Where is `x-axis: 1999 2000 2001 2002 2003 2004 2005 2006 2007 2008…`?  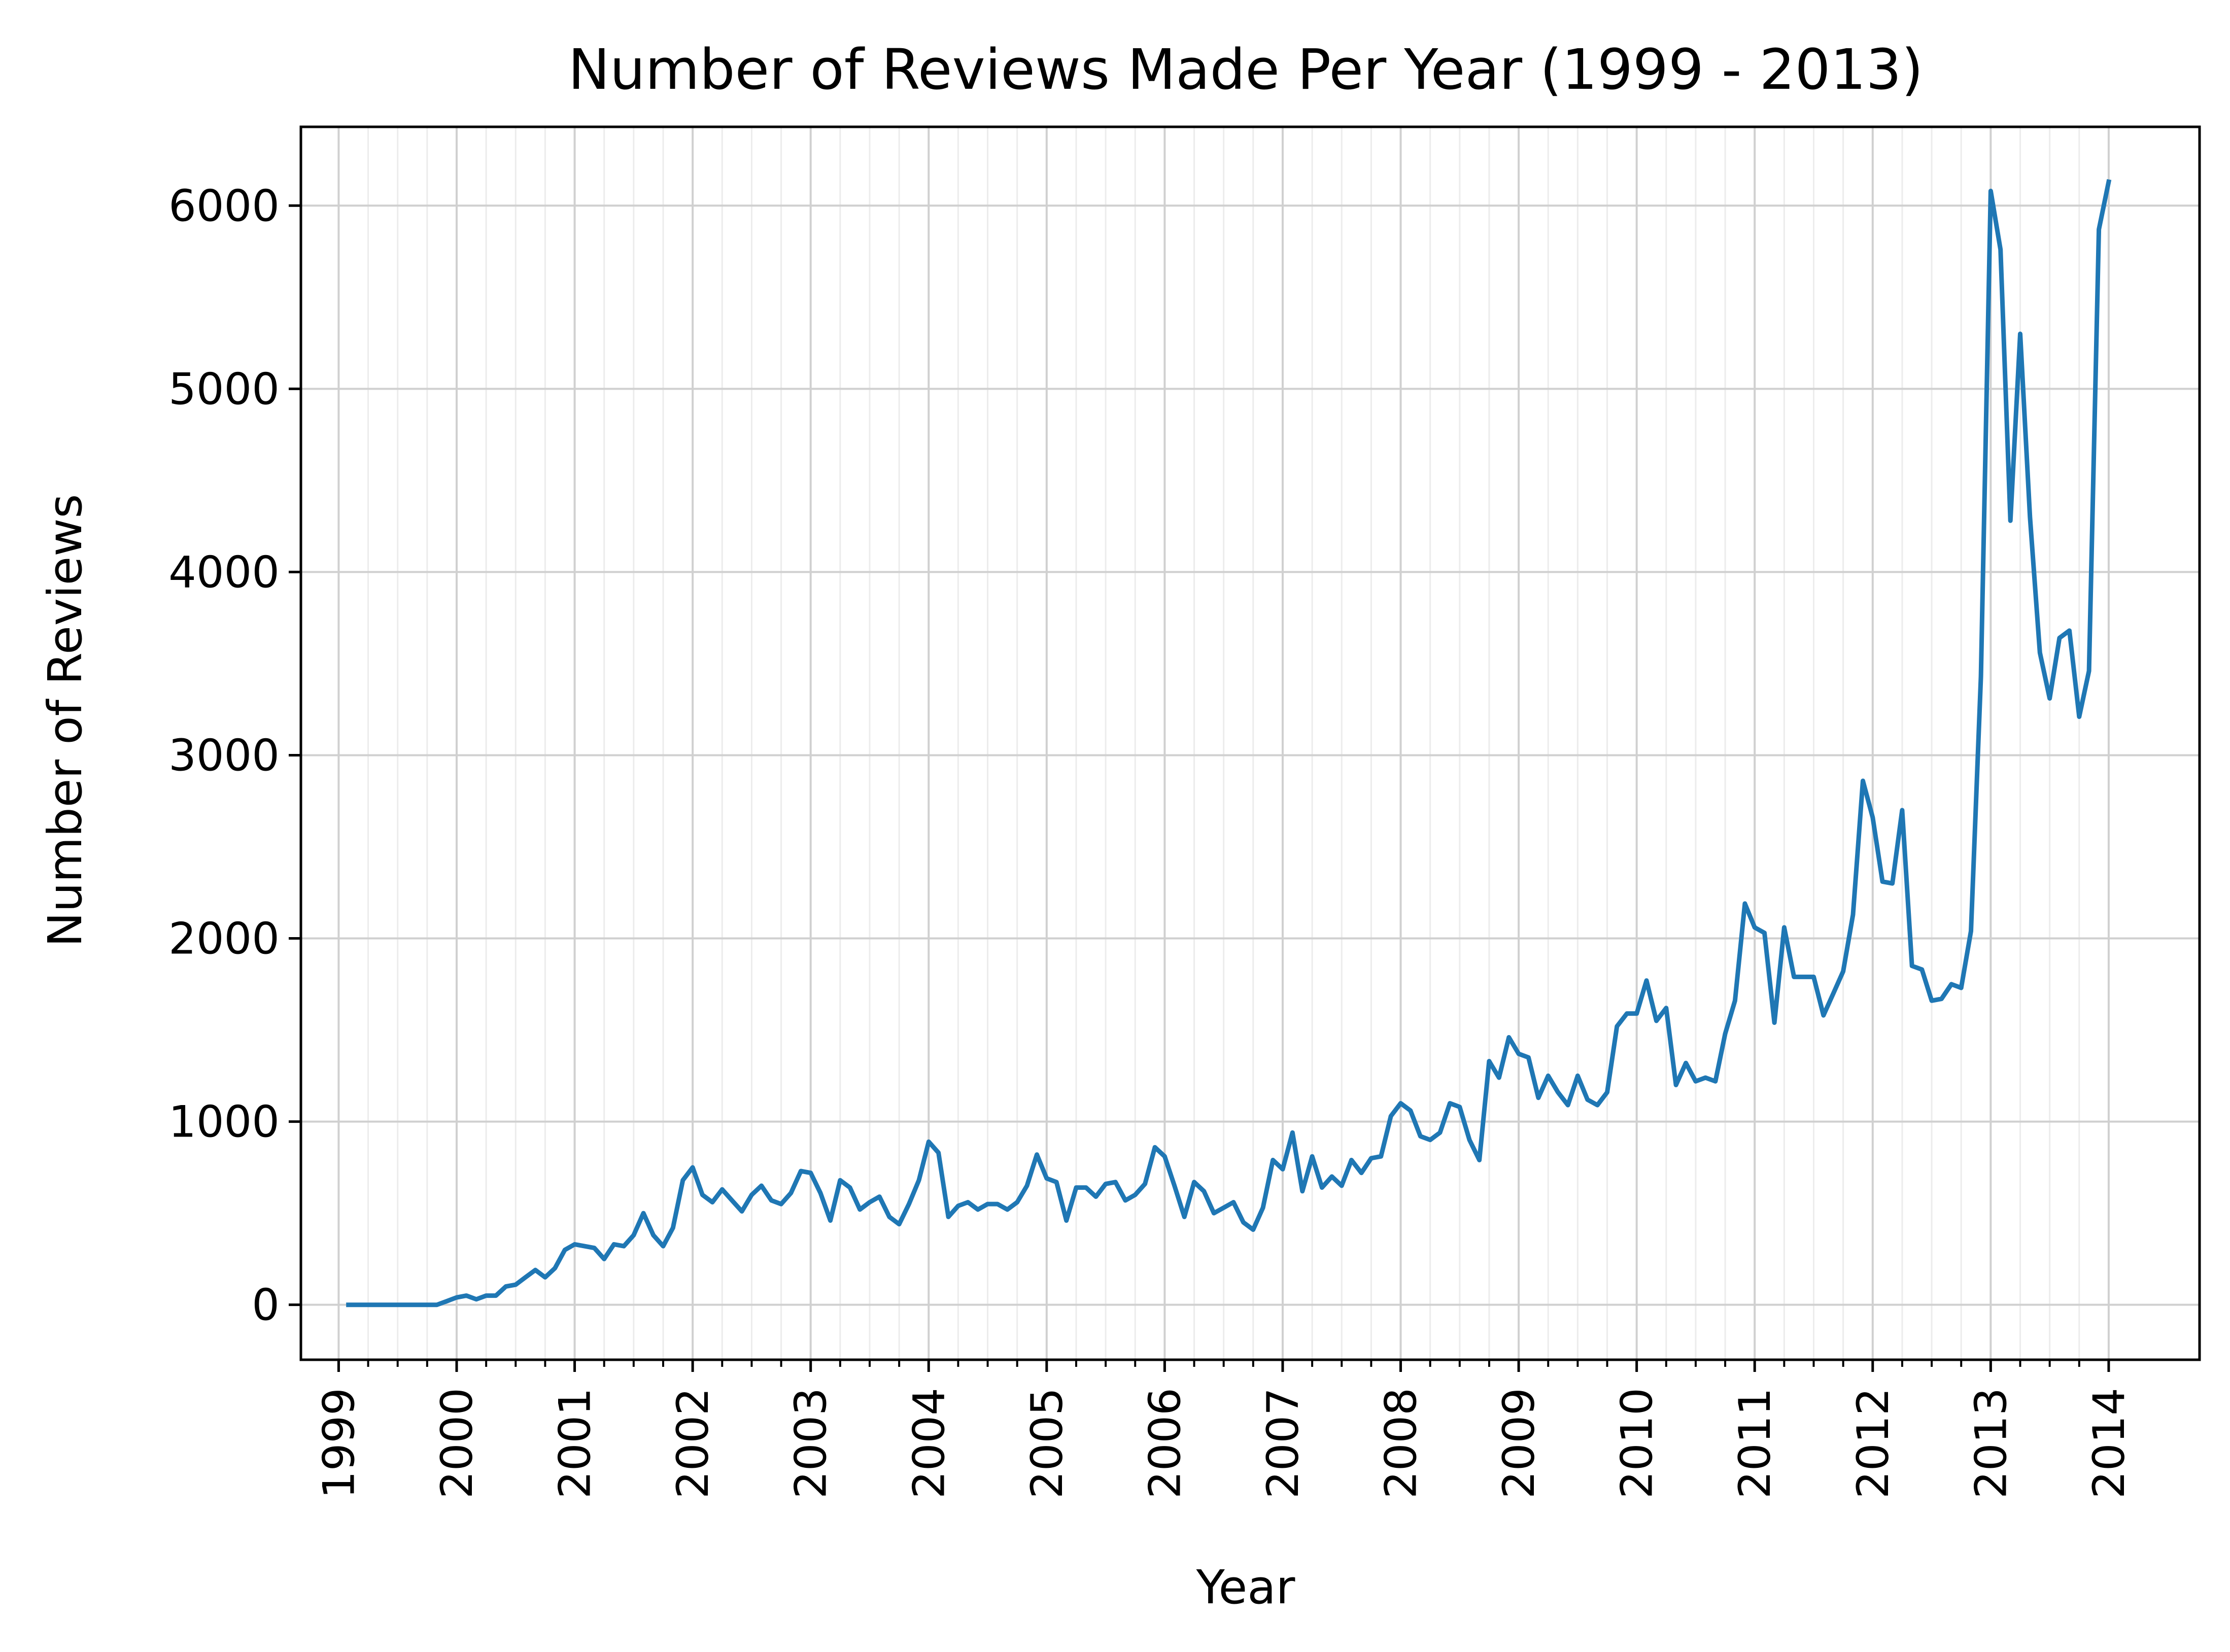
x-axis: 1999 2000 2001 2002 2003 2004 2005 2006 2007 2008… is located at coordinates (1224, 1429).